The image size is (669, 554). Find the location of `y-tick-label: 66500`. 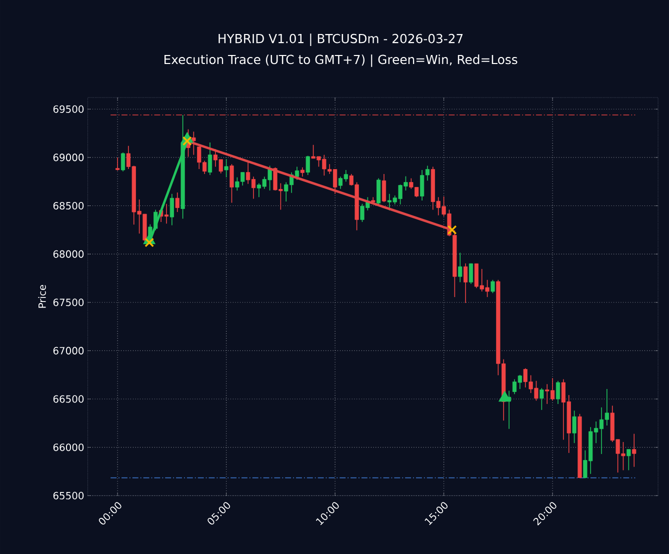

y-tick-label: 66500 is located at coordinates (68, 399).